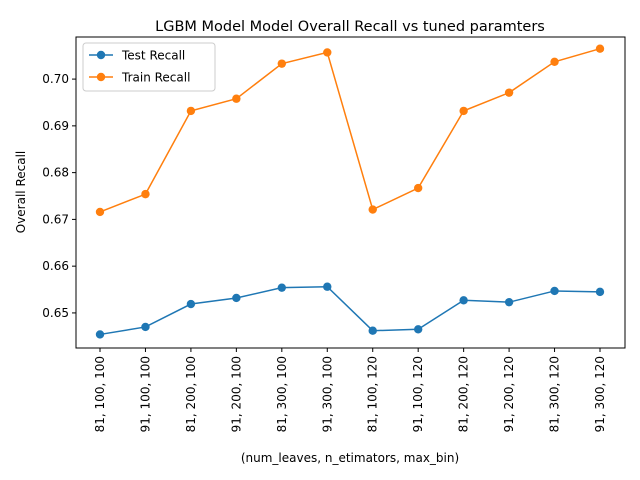 The height and width of the screenshot is (480, 640). What do you see at coordinates (100, 394) in the screenshot?
I see `x-tick-label: 81, 100, 100` at bounding box center [100, 394].